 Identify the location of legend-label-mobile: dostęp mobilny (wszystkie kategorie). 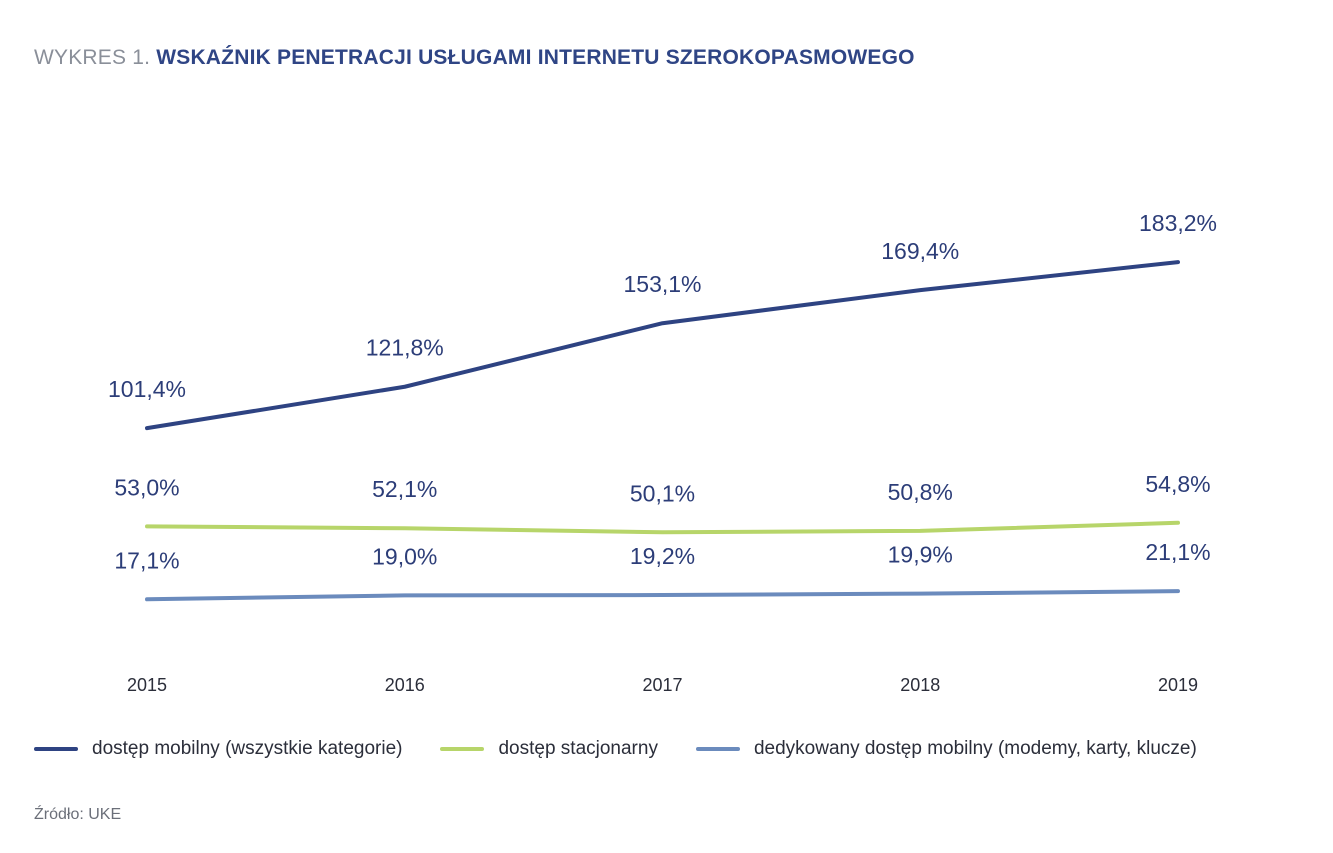
(247, 748).